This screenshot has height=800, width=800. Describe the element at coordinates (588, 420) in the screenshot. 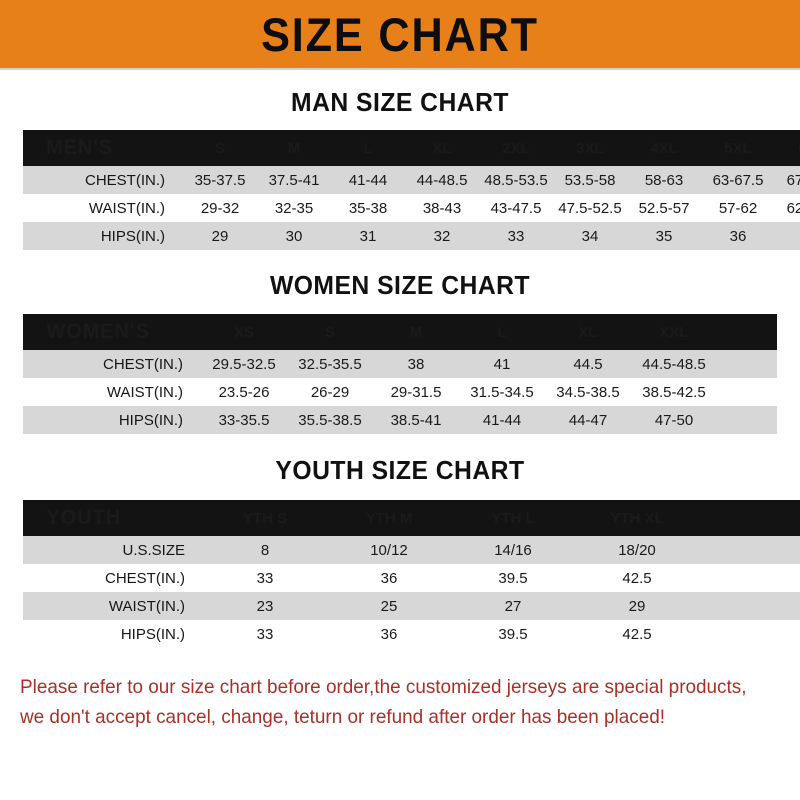

I see `women-hips-xl: 44-47` at that location.